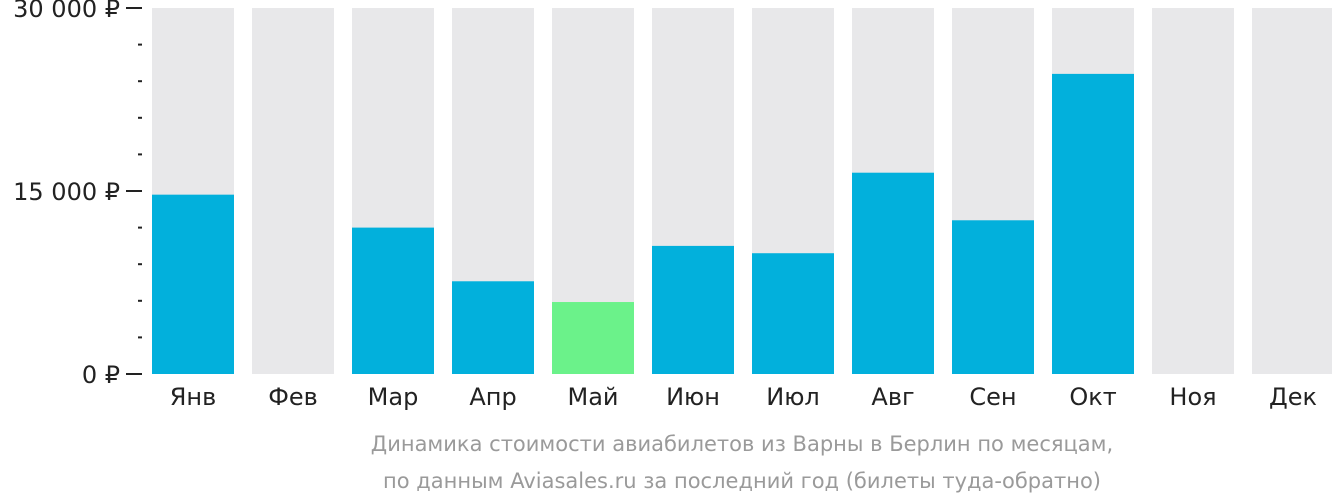 The height and width of the screenshot is (502, 1332). Describe the element at coordinates (693, 397) in the screenshot. I see `x-tick-label-6: Июн` at that location.